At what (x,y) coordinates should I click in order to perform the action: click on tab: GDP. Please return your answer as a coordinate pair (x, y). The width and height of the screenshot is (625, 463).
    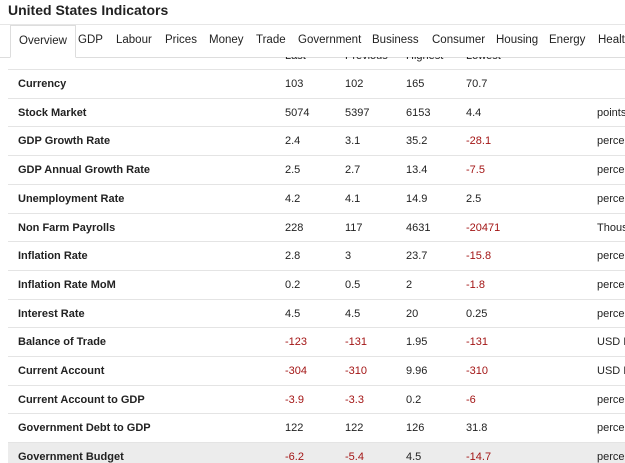
    Looking at the image, I should click on (90, 40).